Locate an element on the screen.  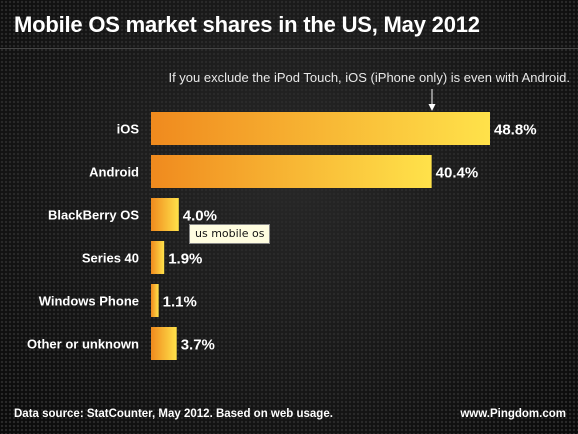
category-label-other-or-unknown: Other or unknown is located at coordinates (83, 344).